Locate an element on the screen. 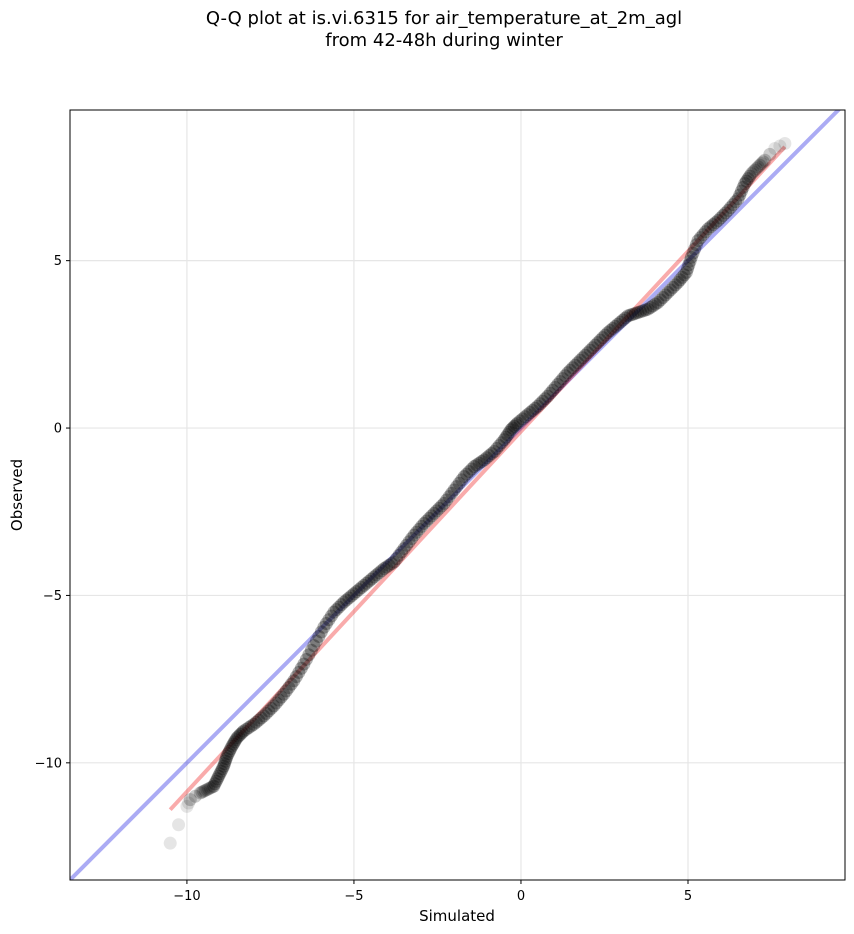  y-tick-label: −5 is located at coordinates (52, 596).